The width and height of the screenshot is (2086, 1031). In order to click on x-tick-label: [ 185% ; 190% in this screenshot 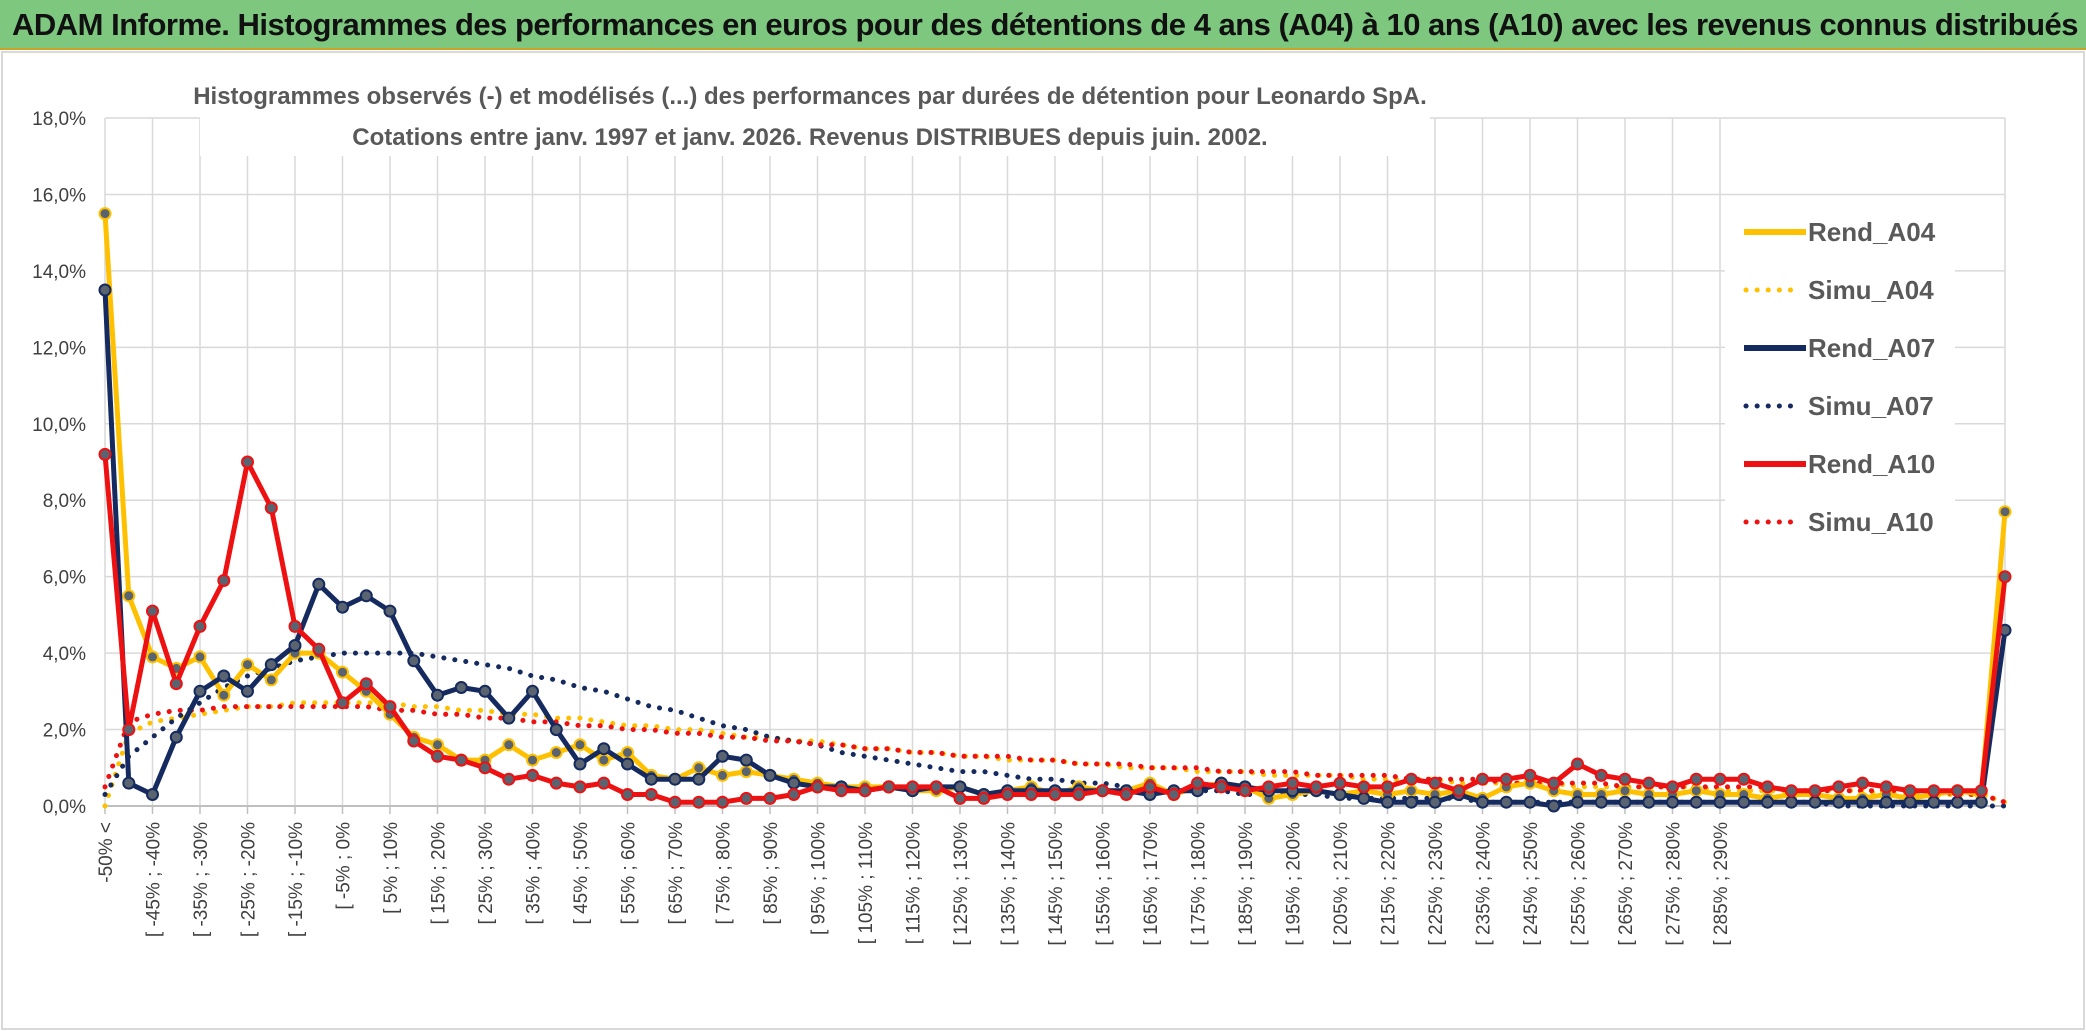, I will do `click(1246, 884)`.